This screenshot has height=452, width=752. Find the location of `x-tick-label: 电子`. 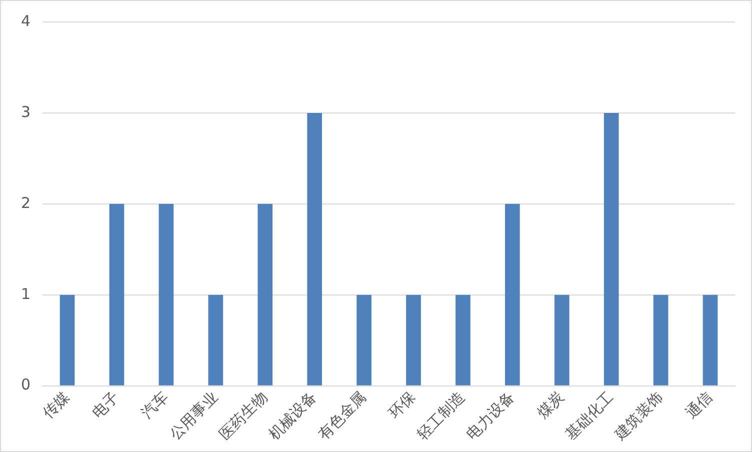

x-tick-label: 电子 is located at coordinates (105, 405).